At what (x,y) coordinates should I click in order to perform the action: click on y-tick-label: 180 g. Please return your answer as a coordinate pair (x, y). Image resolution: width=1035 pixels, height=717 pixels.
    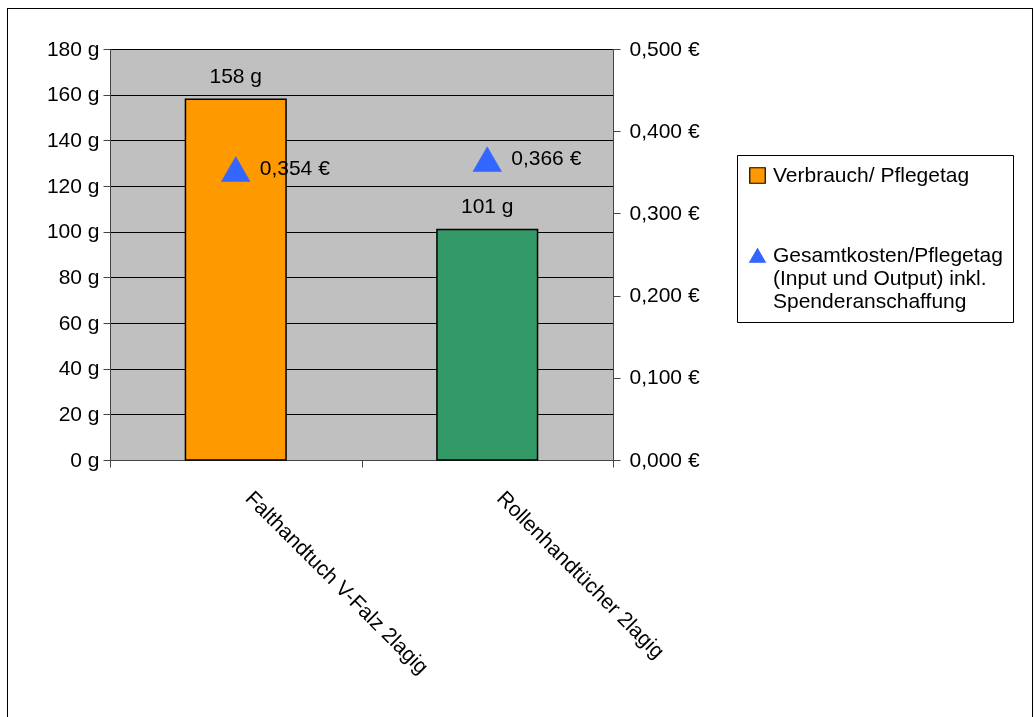
    Looking at the image, I should click on (73, 48).